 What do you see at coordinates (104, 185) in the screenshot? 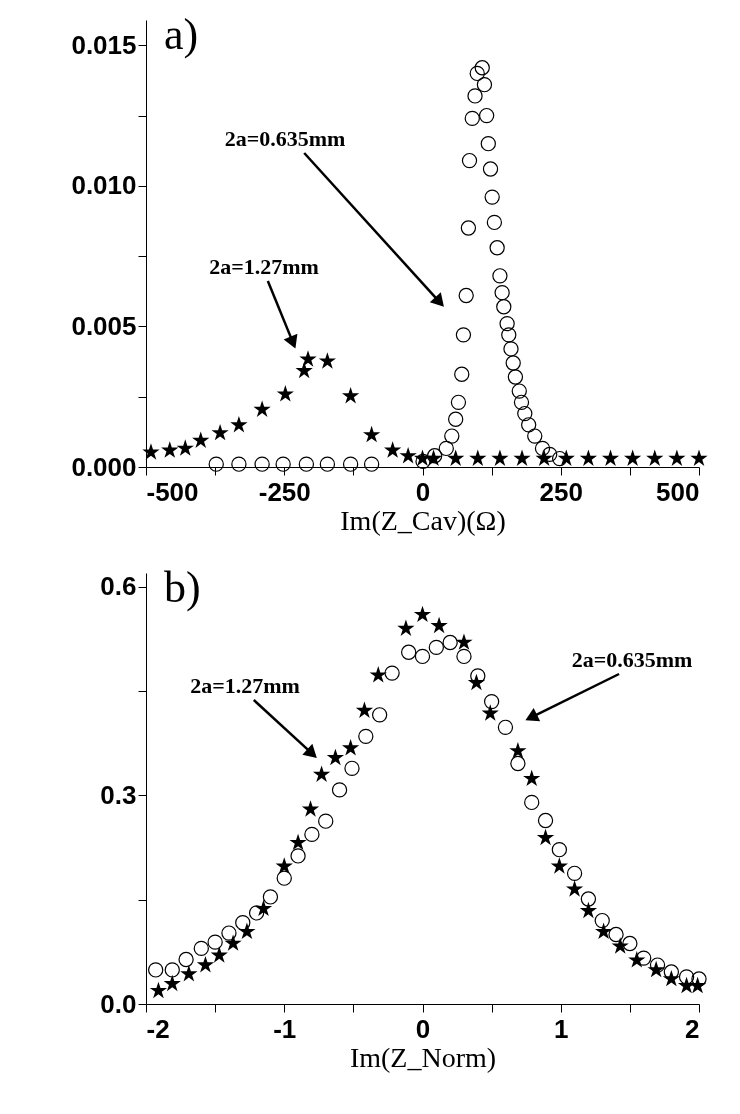
I see `y-tick-label: 0.010` at bounding box center [104, 185].